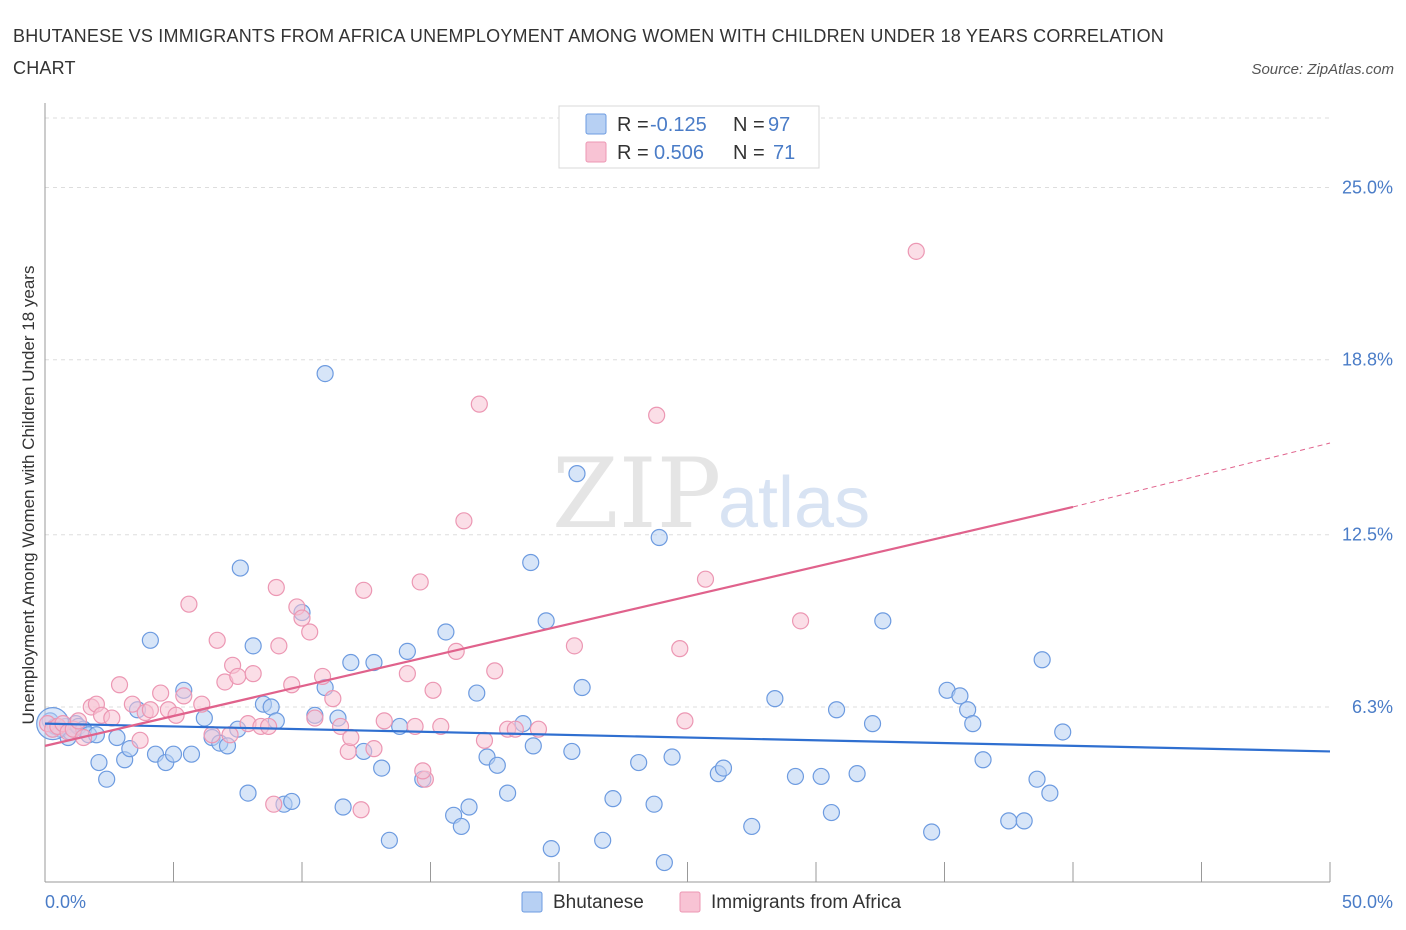 The image size is (1406, 930). What do you see at coordinates (636, 494) in the screenshot?
I see `watermark-zip: ZIP` at bounding box center [636, 494].